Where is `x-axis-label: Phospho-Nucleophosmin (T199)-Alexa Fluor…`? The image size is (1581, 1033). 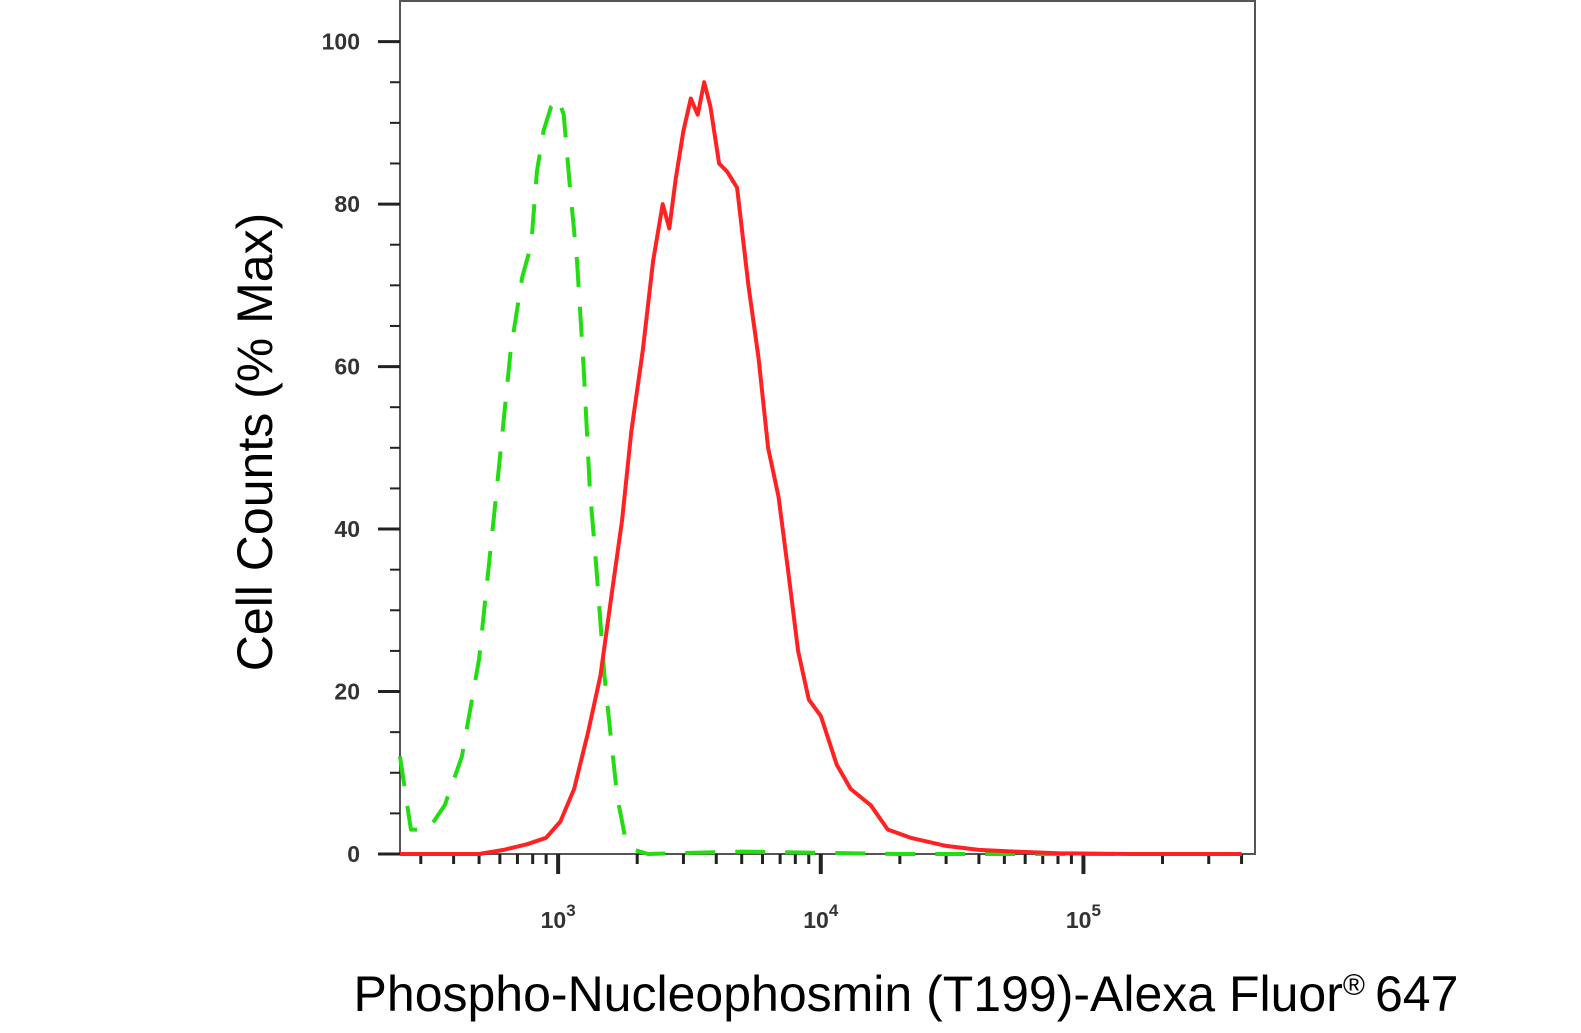
x-axis-label: Phospho-Nucleophosmin (T199)-Alexa Fluor… is located at coordinates (859, 994).